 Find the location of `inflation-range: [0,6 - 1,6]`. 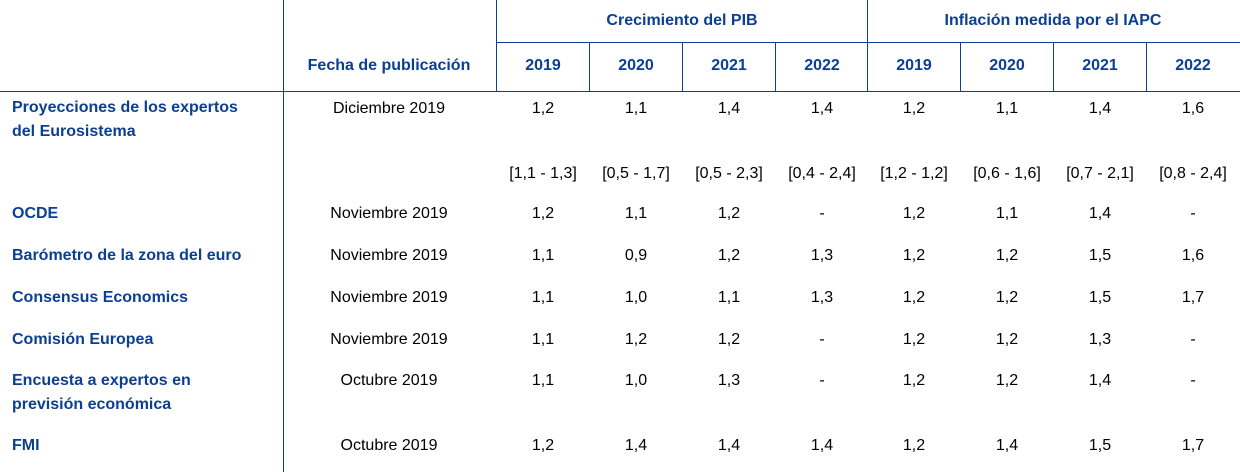

inflation-range: [0,6 - 1,6] is located at coordinates (1007, 173).